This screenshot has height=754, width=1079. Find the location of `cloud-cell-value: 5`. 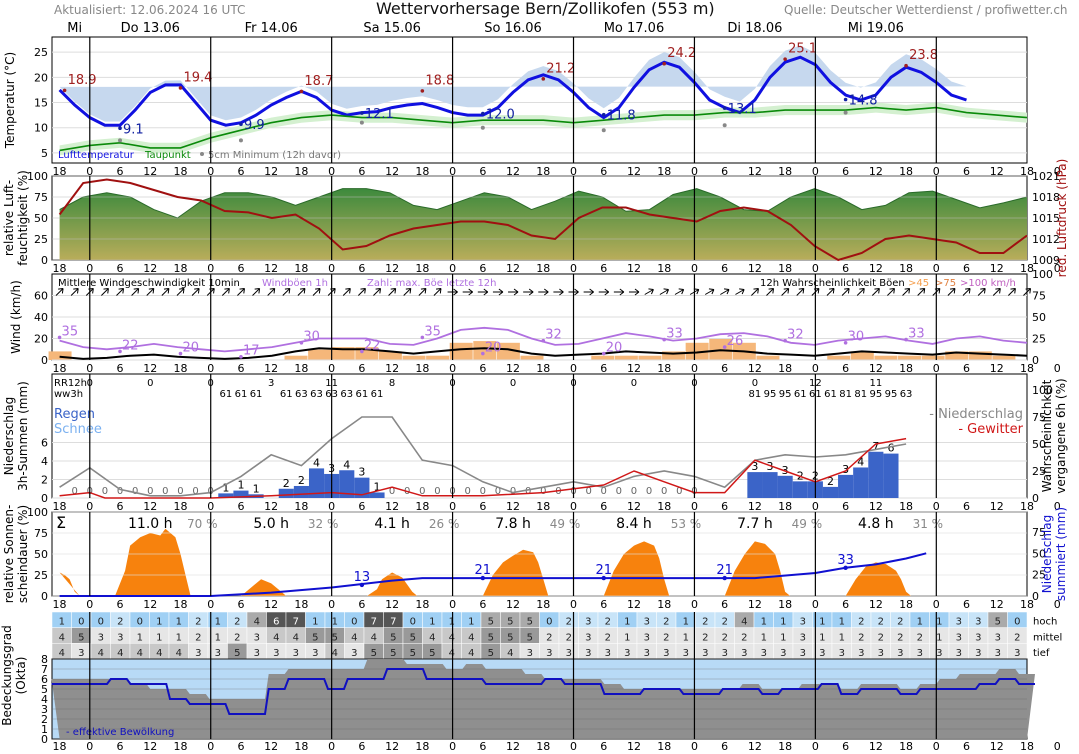

cloud-cell-value: 5 is located at coordinates (491, 653).